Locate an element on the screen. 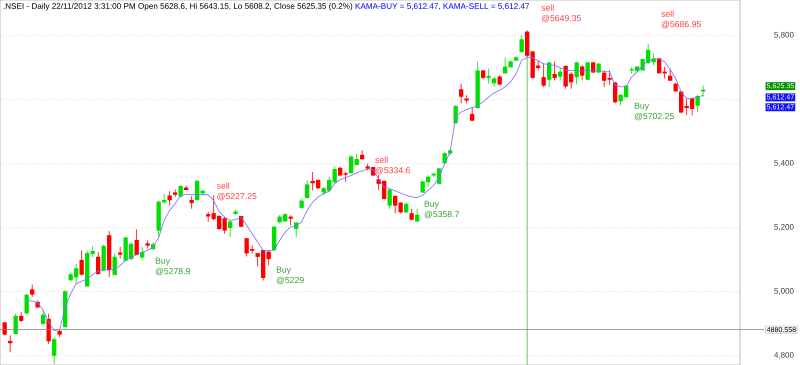 This screenshot has width=800, height=365. annotation: sell @5334.6 is located at coordinates (392, 165).